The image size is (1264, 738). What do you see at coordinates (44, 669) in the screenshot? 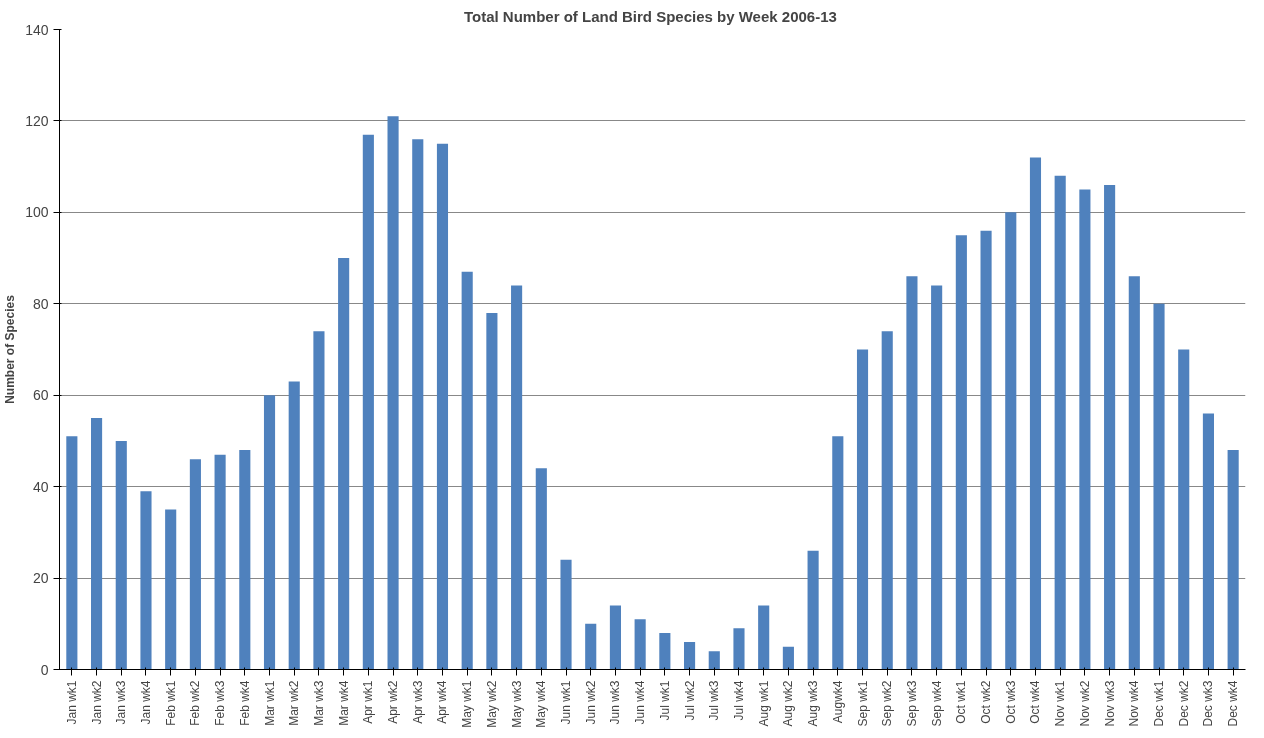
I see `y-tick-label: 0` at bounding box center [44, 669].